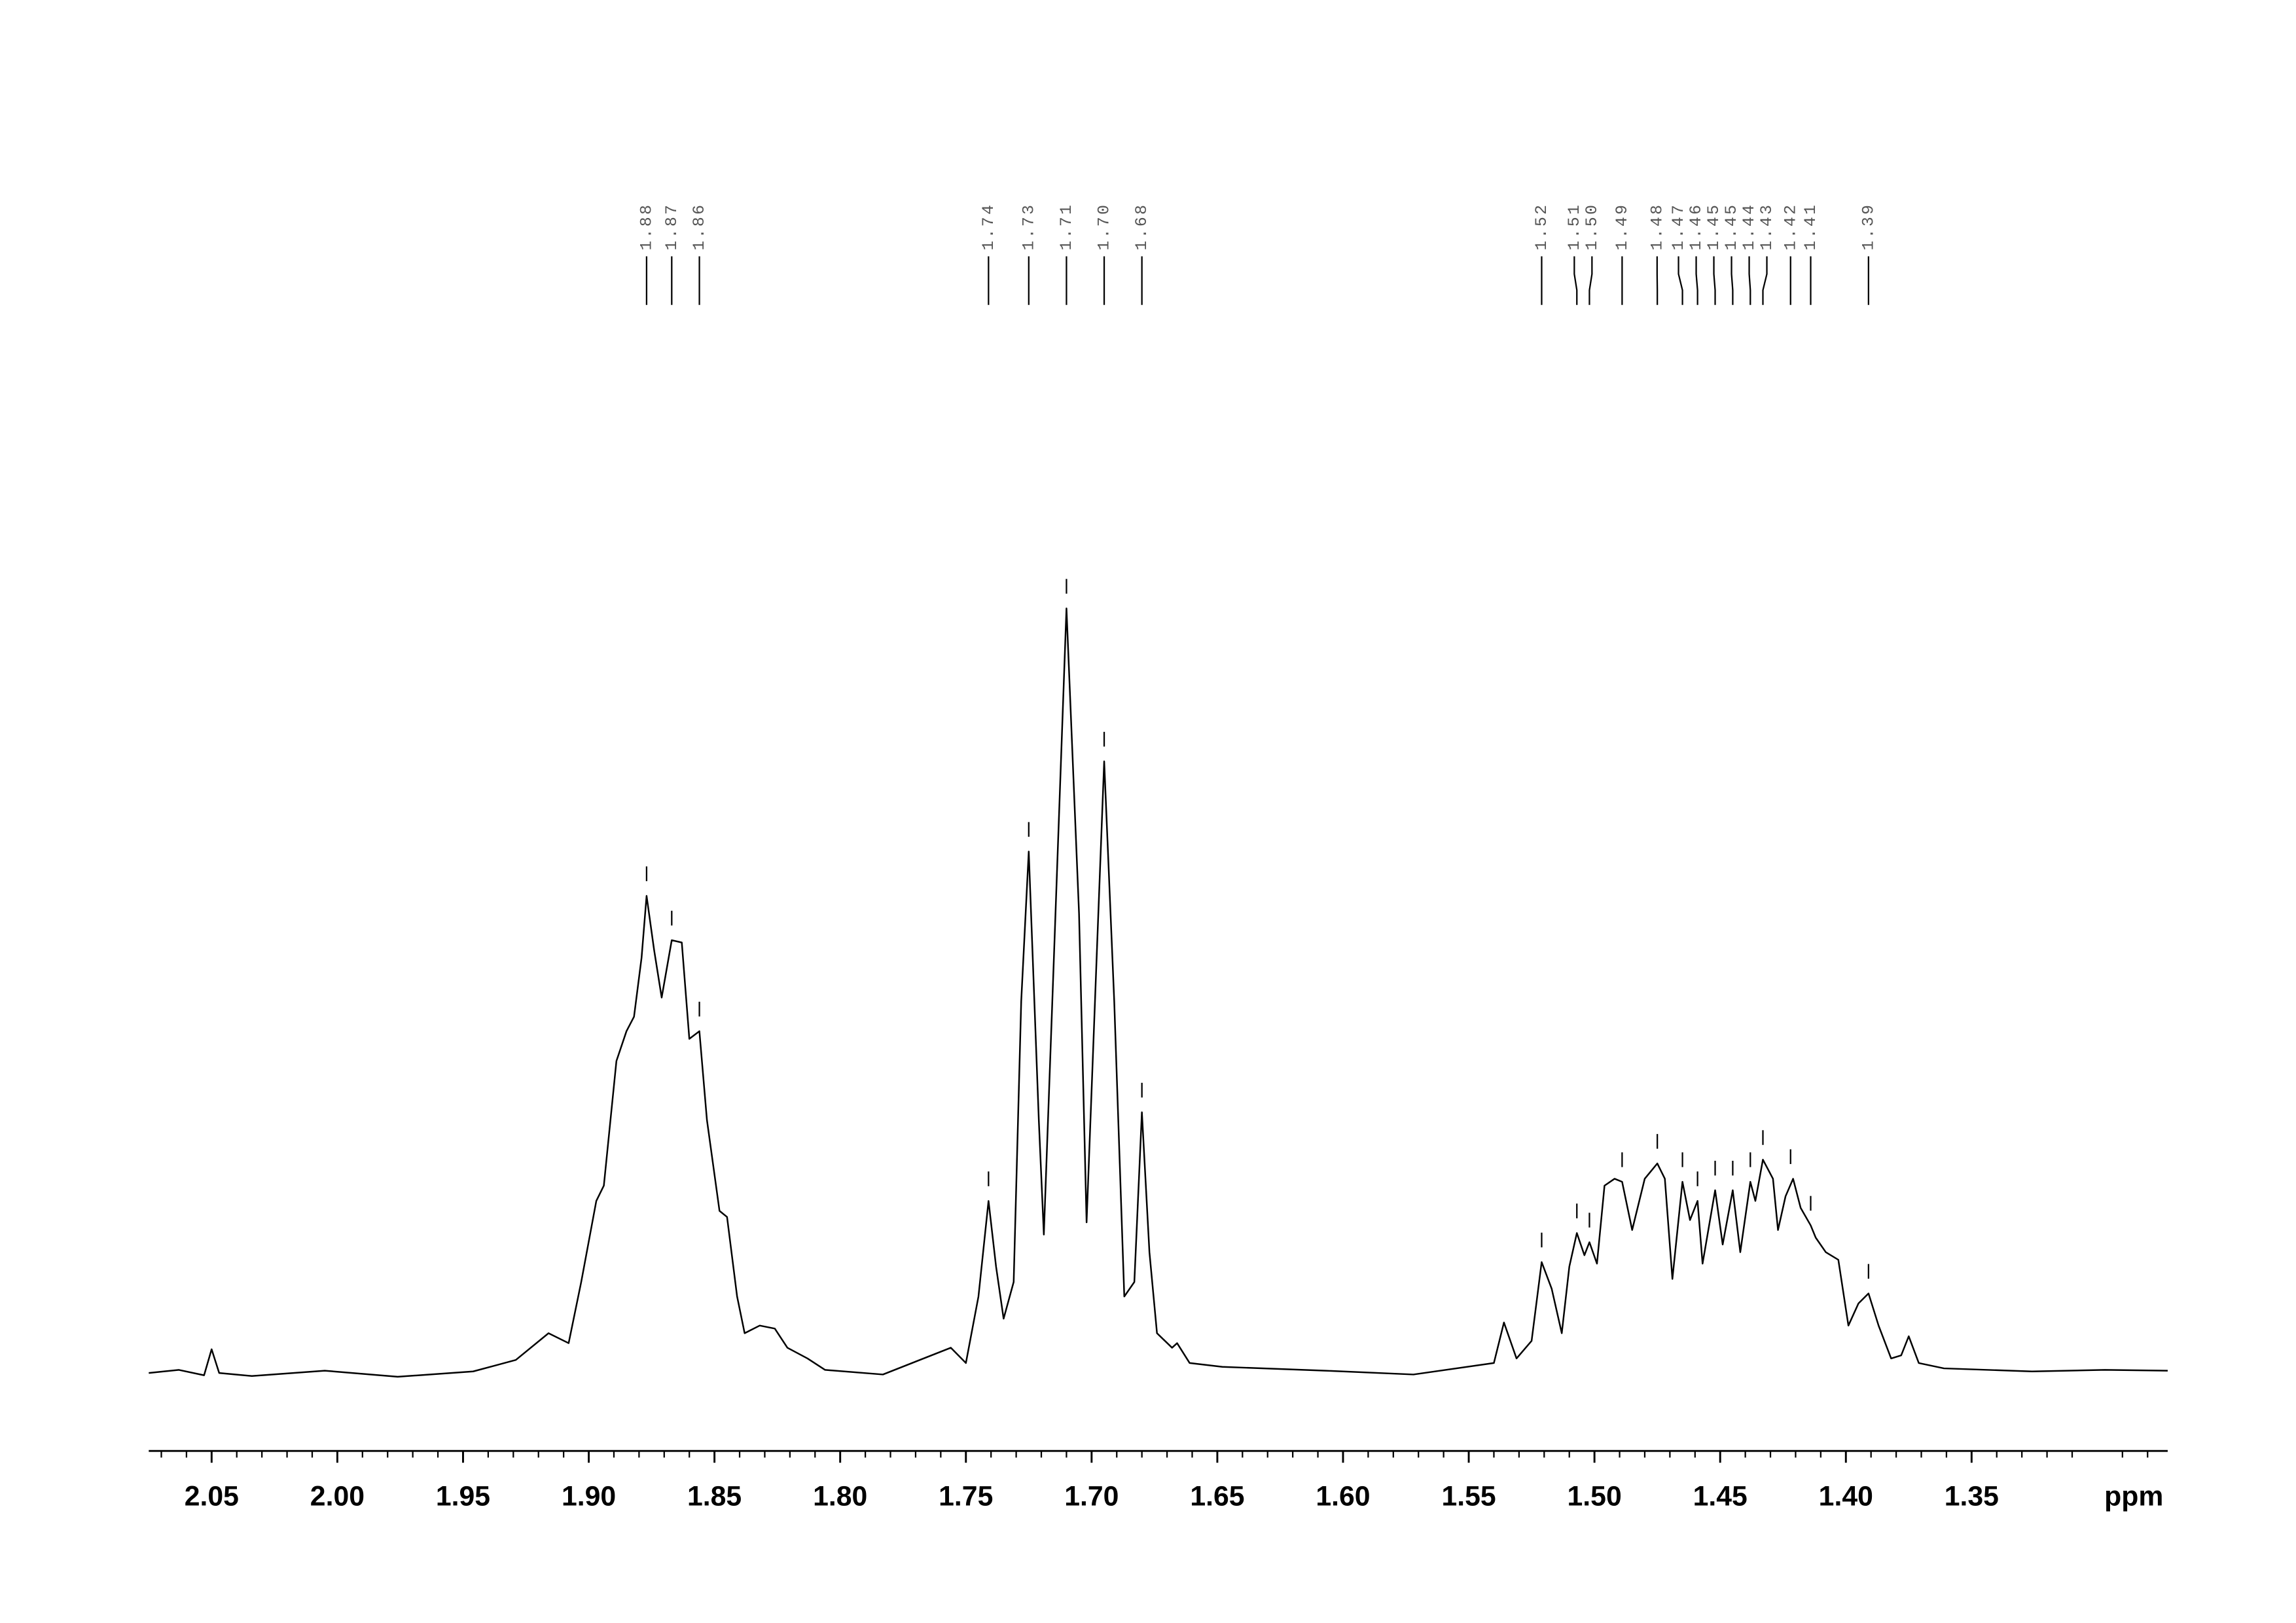 The width and height of the screenshot is (2296, 1623). What do you see at coordinates (1622, 227) in the screenshot?
I see `peak-label: 1.49` at bounding box center [1622, 227].